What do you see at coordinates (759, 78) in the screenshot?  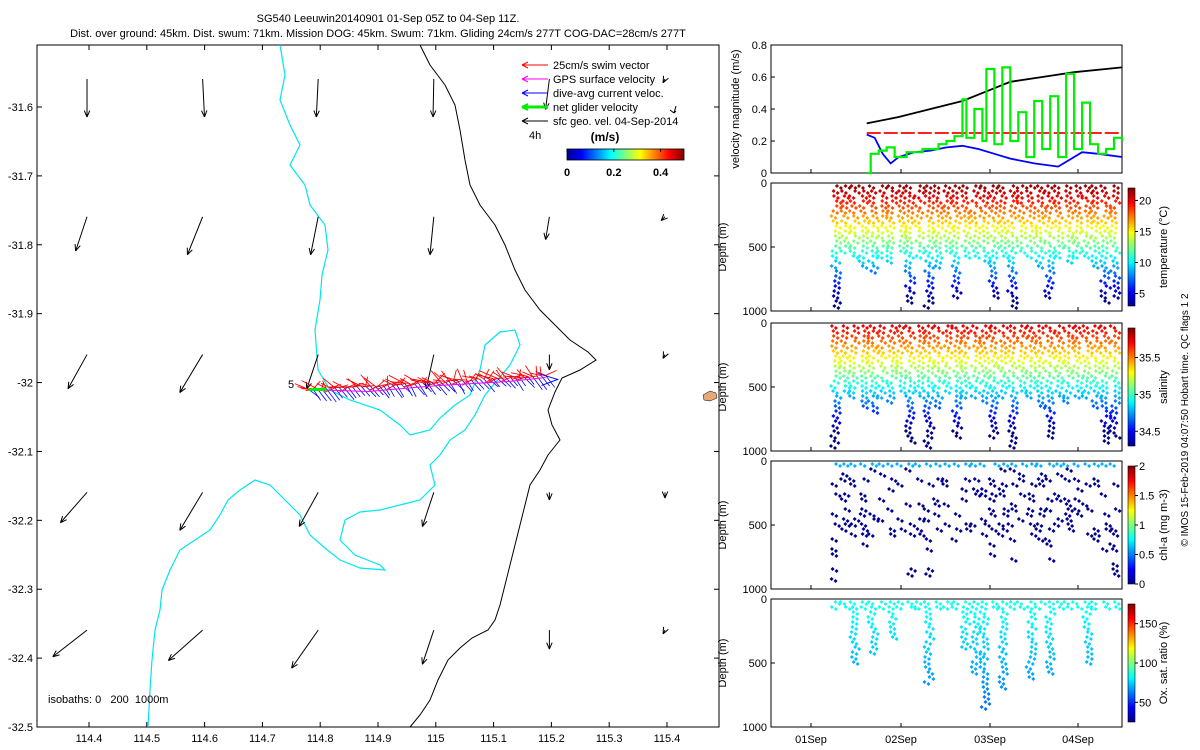 I see `velocity-ytick-label: 0.6` at bounding box center [759, 78].